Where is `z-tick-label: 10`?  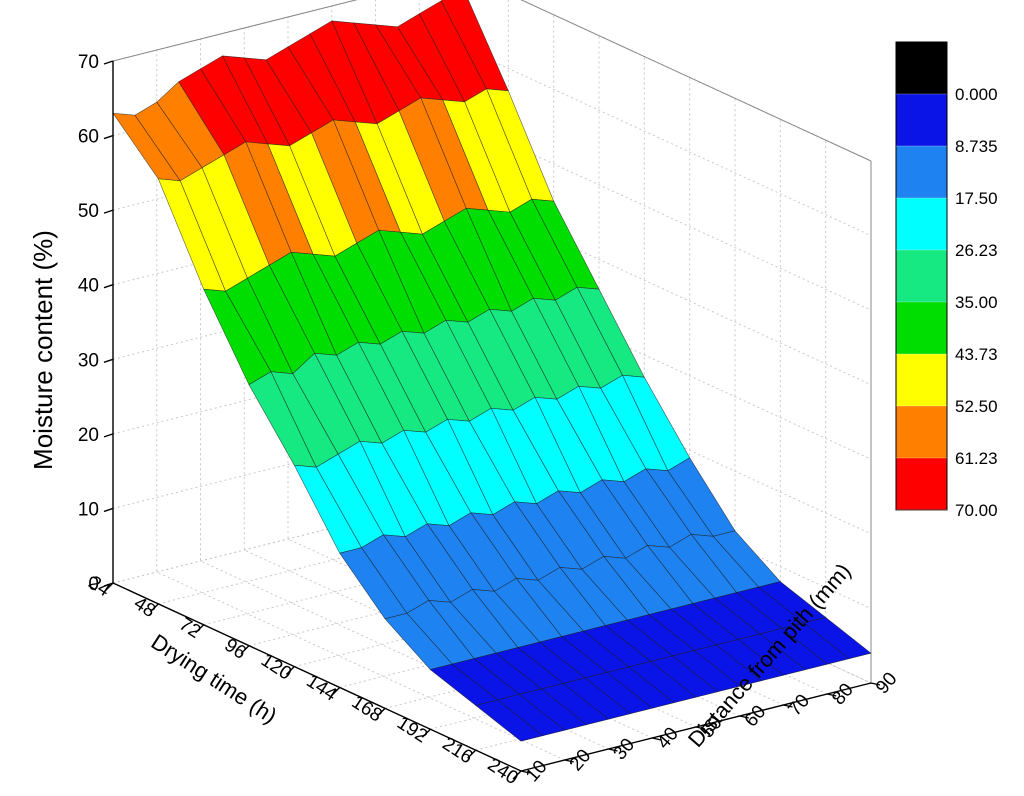
z-tick-label: 10 is located at coordinates (88, 509).